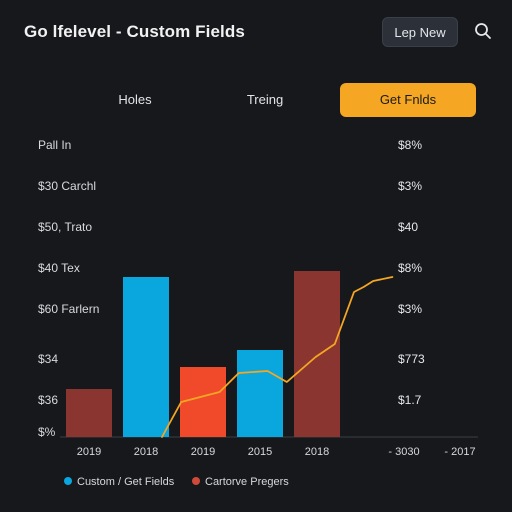  I want to click on tab-get-fields: Get Fnlds, so click(408, 100).